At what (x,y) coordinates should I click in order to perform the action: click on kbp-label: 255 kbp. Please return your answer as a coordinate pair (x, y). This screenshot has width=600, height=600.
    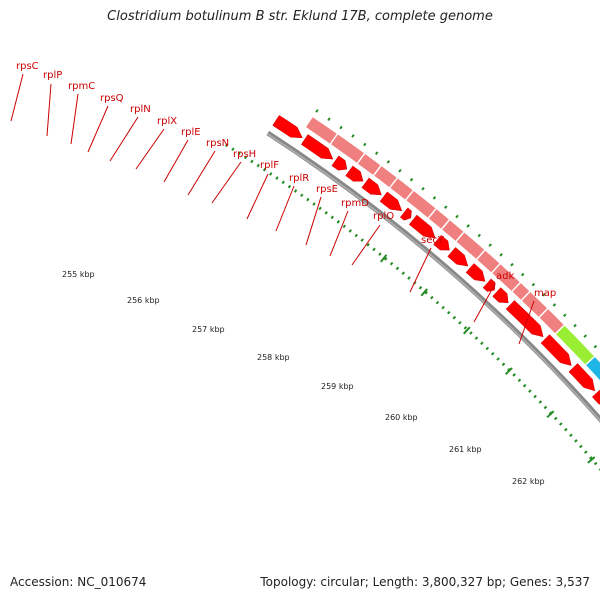
    Looking at the image, I should click on (78, 274).